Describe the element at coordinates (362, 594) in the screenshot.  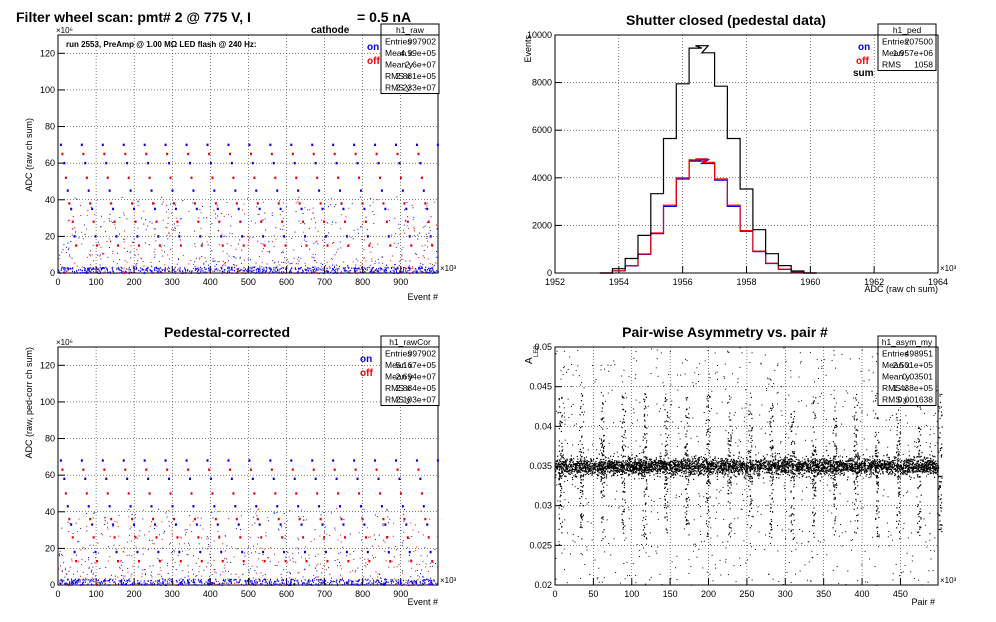
I see `x-tick-label: 800` at that location.